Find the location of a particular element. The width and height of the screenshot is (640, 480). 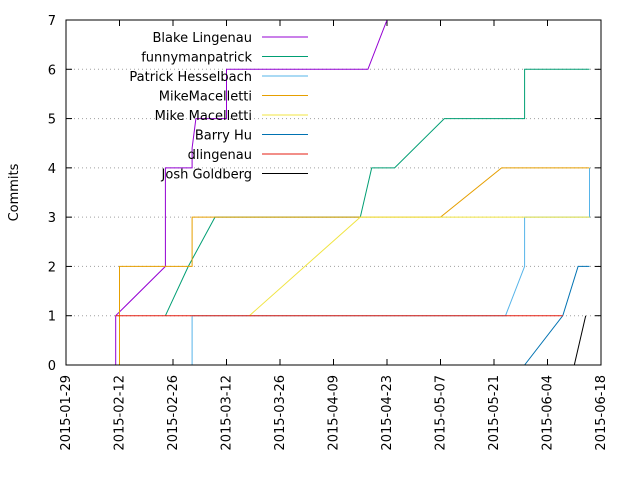

x-tick-label: 2015-05-21 is located at coordinates (494, 413).